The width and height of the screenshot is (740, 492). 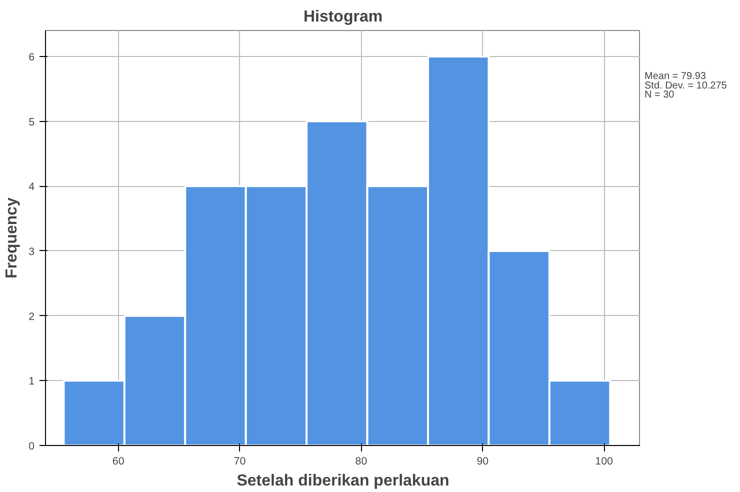 What do you see at coordinates (343, 481) in the screenshot?
I see `x-axis-title: Setelah diberikan perlakuan` at bounding box center [343, 481].